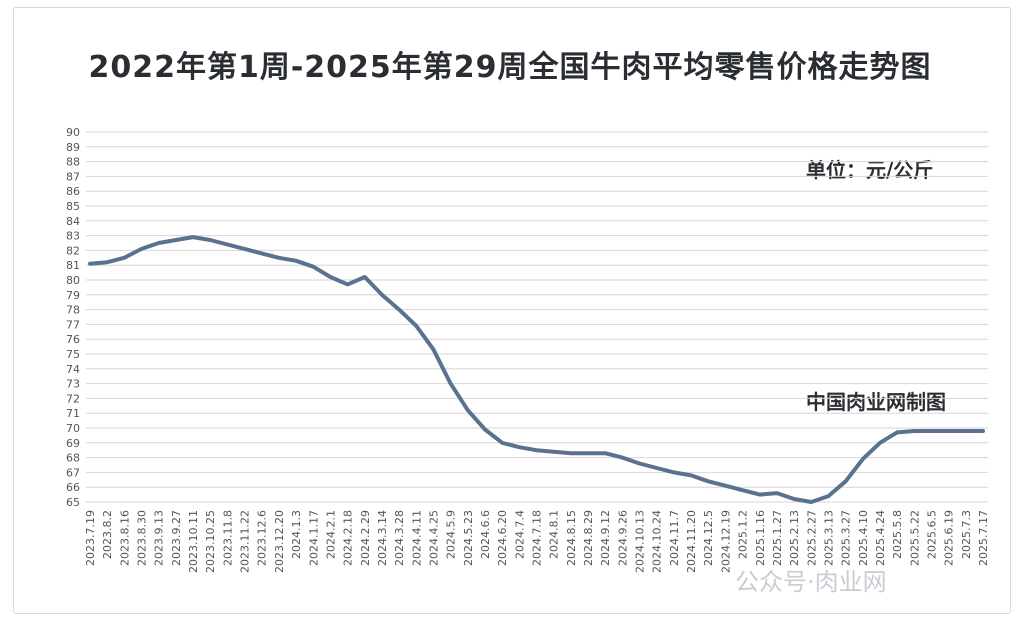 The width and height of the screenshot is (1020, 623). What do you see at coordinates (846, 538) in the screenshot?
I see `x-tick-label: 2025.3.27` at bounding box center [846, 538].